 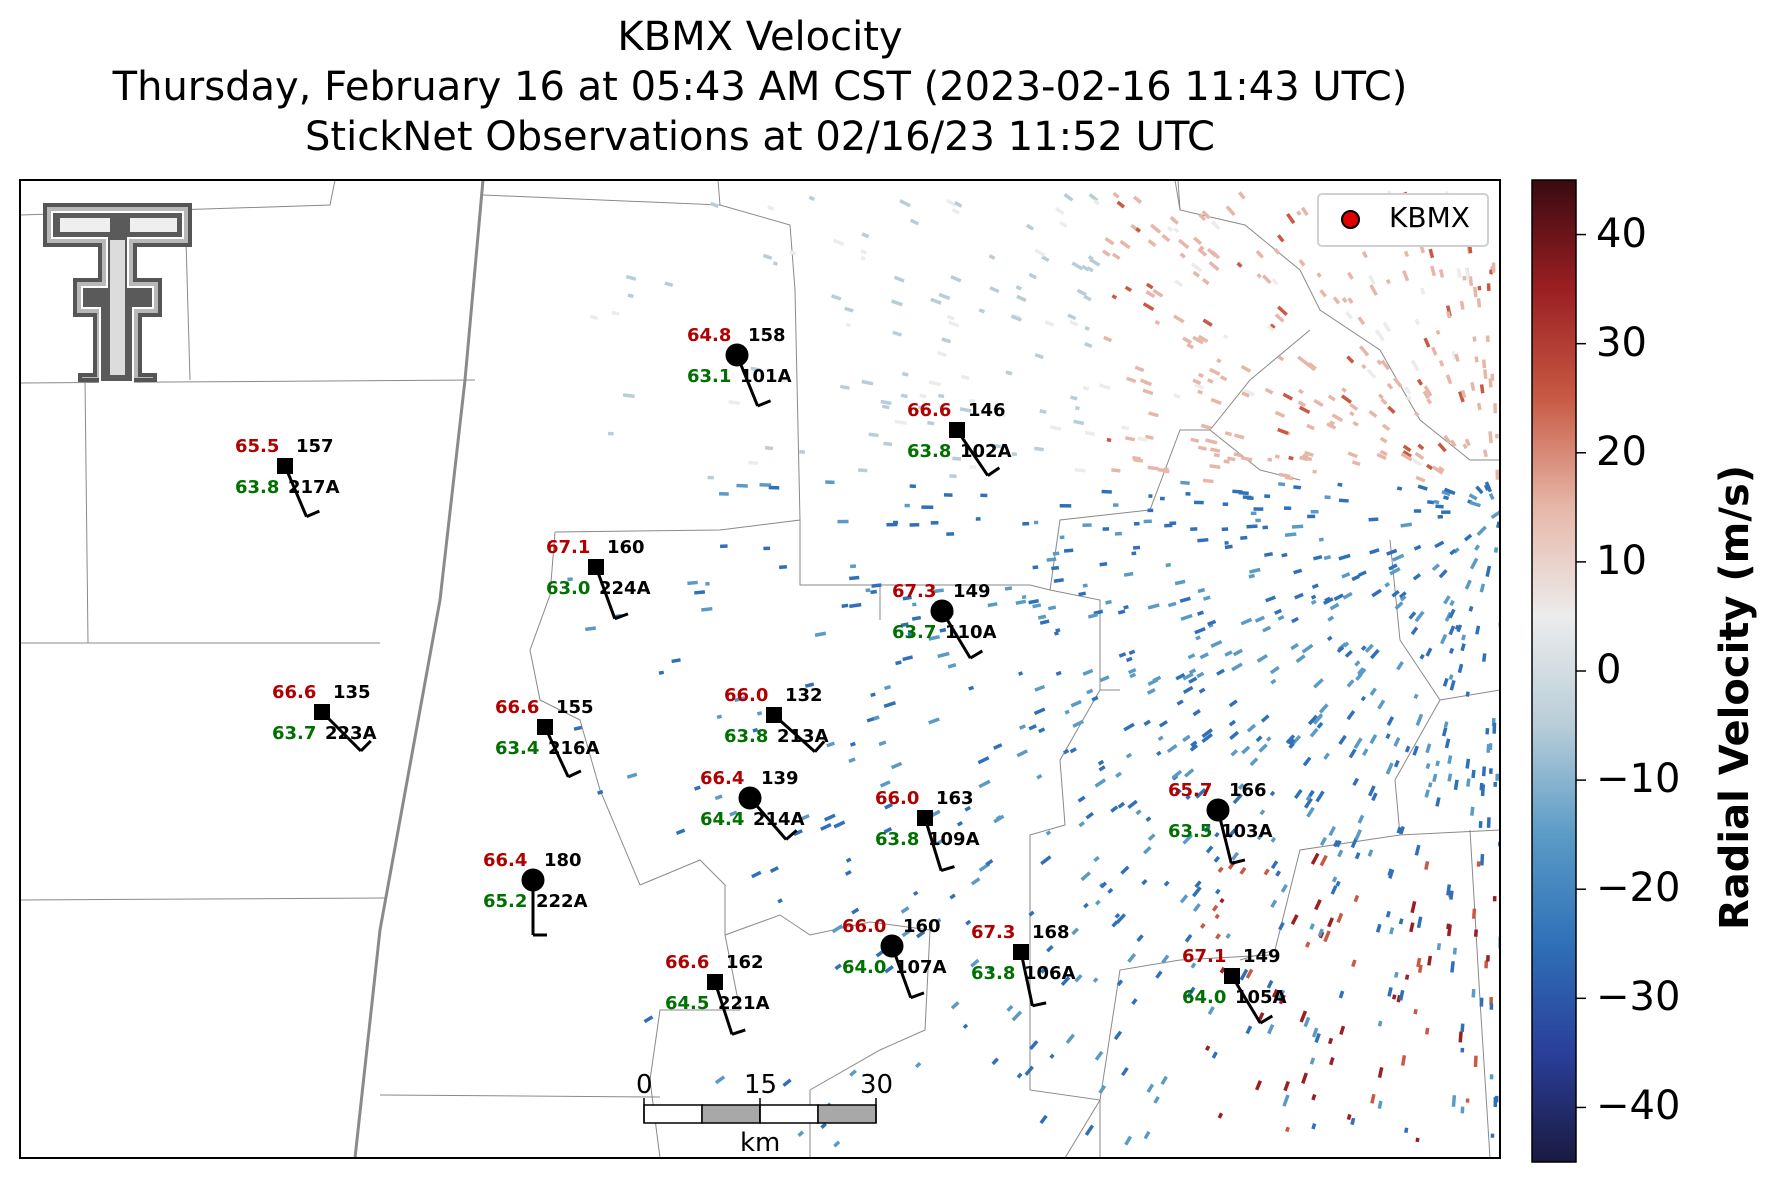 What do you see at coordinates (1621, 451) in the screenshot?
I see `colorbar-tick-label: 20` at bounding box center [1621, 451].